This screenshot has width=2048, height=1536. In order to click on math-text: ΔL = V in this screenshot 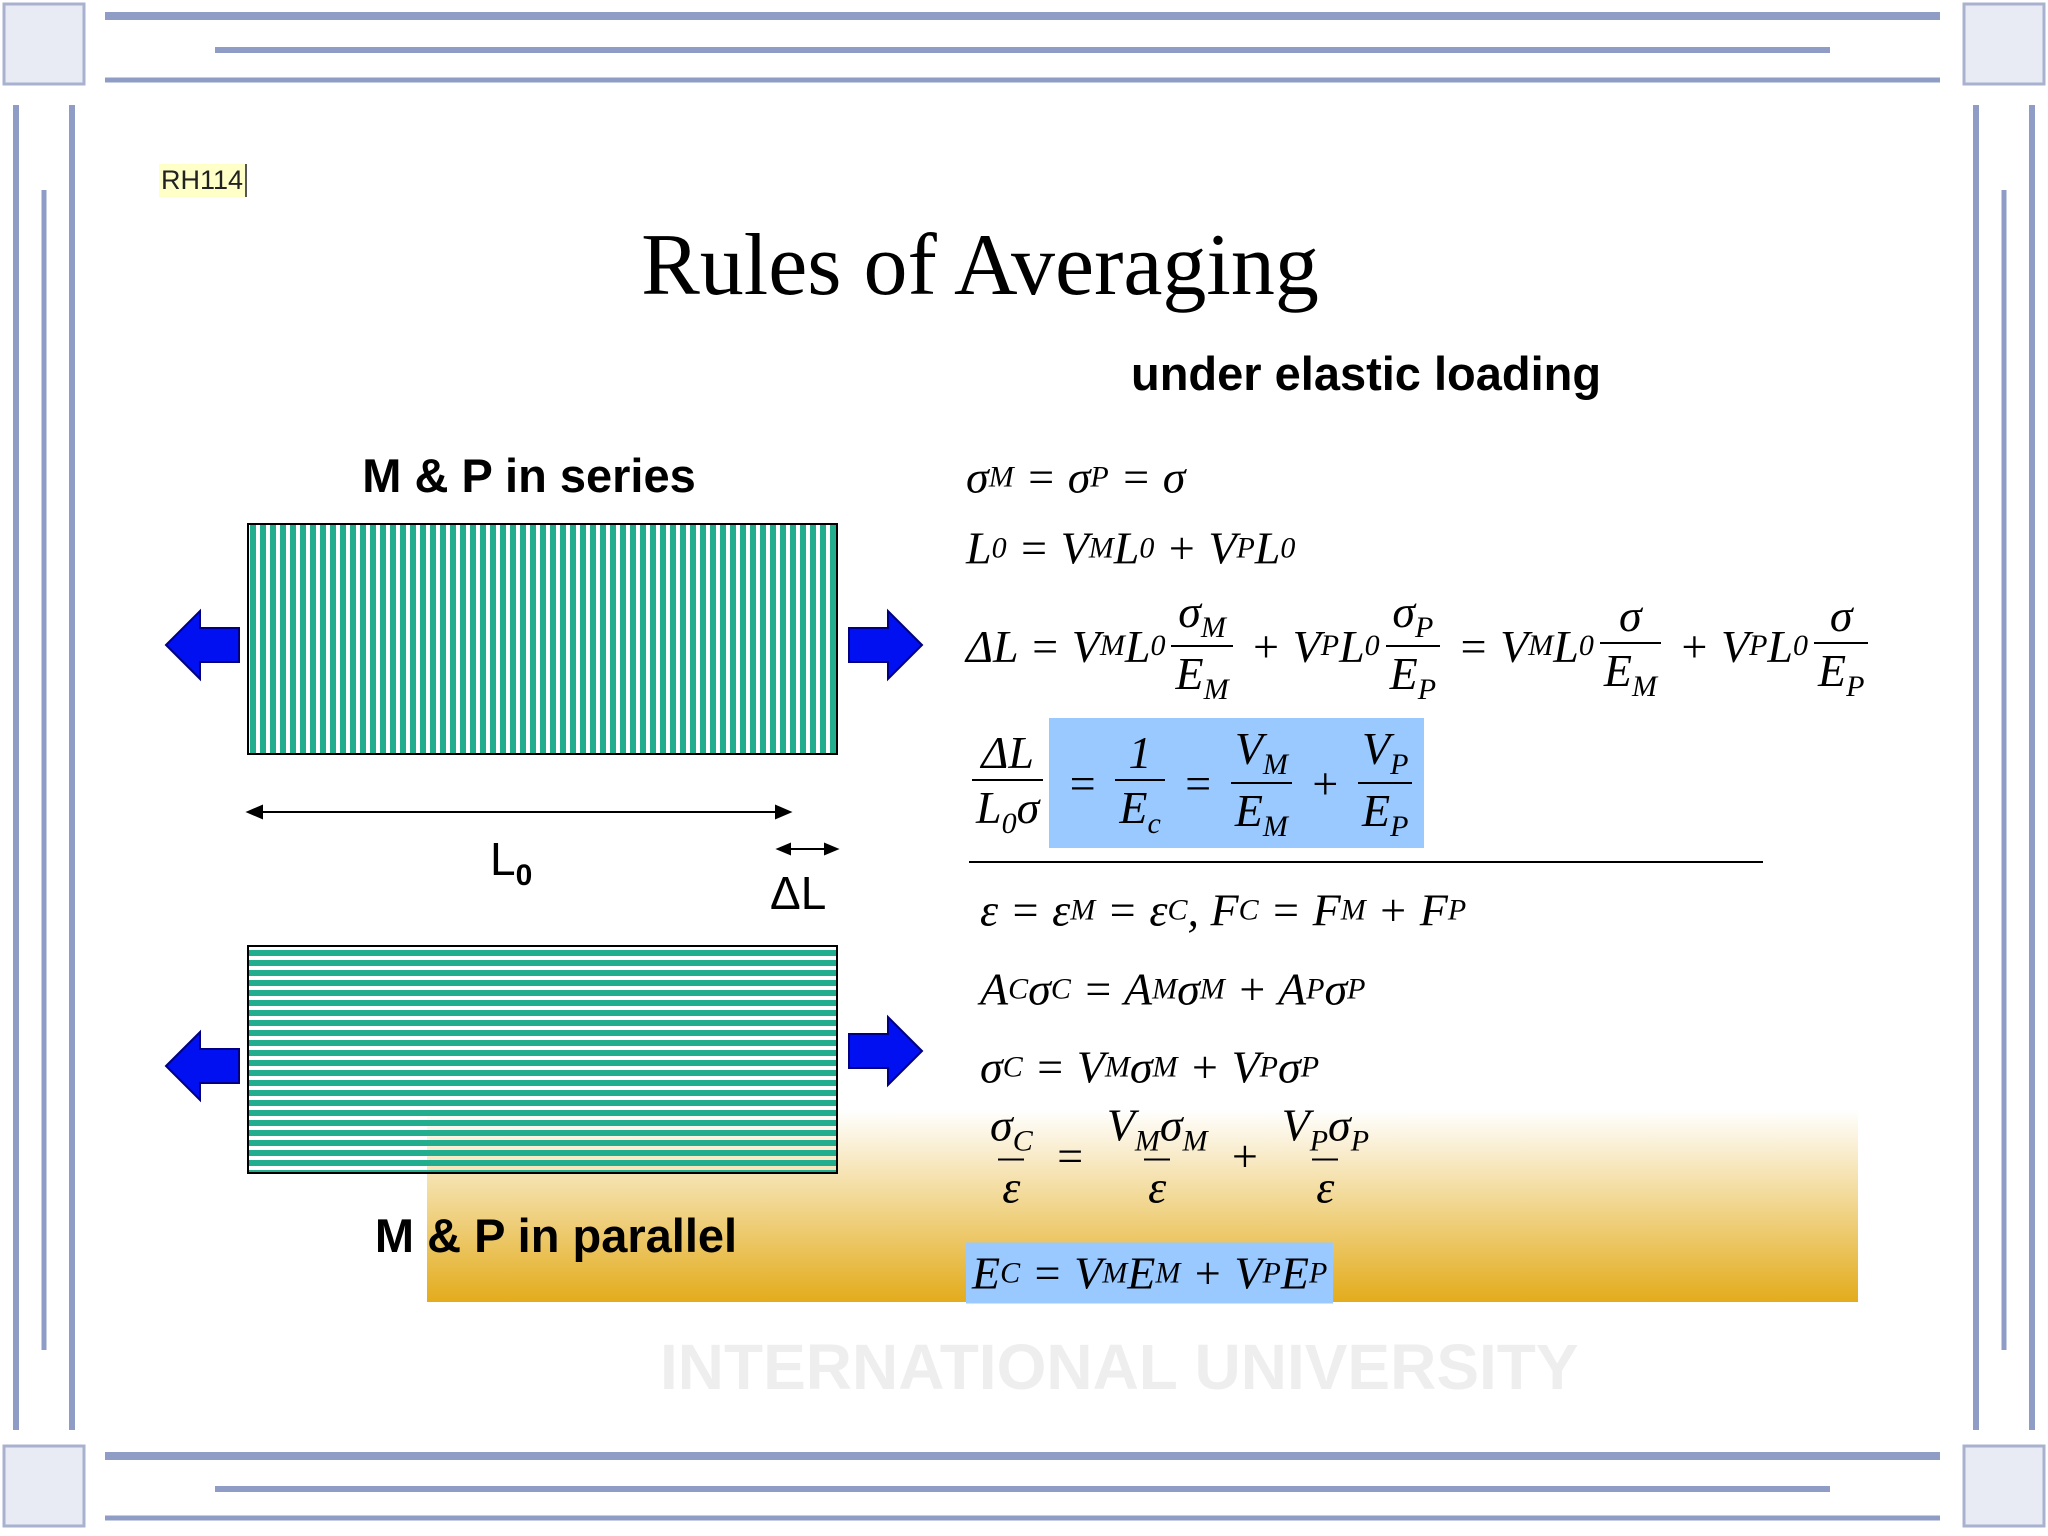, I will do `click(1033, 646)`.